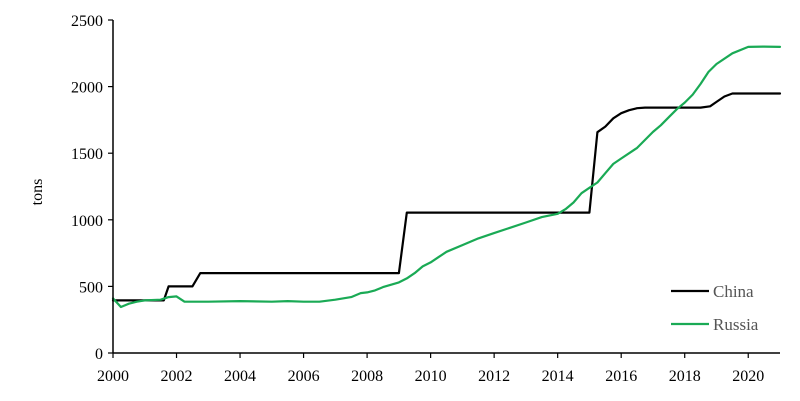 This screenshot has width=800, height=401. What do you see at coordinates (92, 188) in the screenshot?
I see `y-axis: 0 500 1000 1500 2000 2500` at bounding box center [92, 188].